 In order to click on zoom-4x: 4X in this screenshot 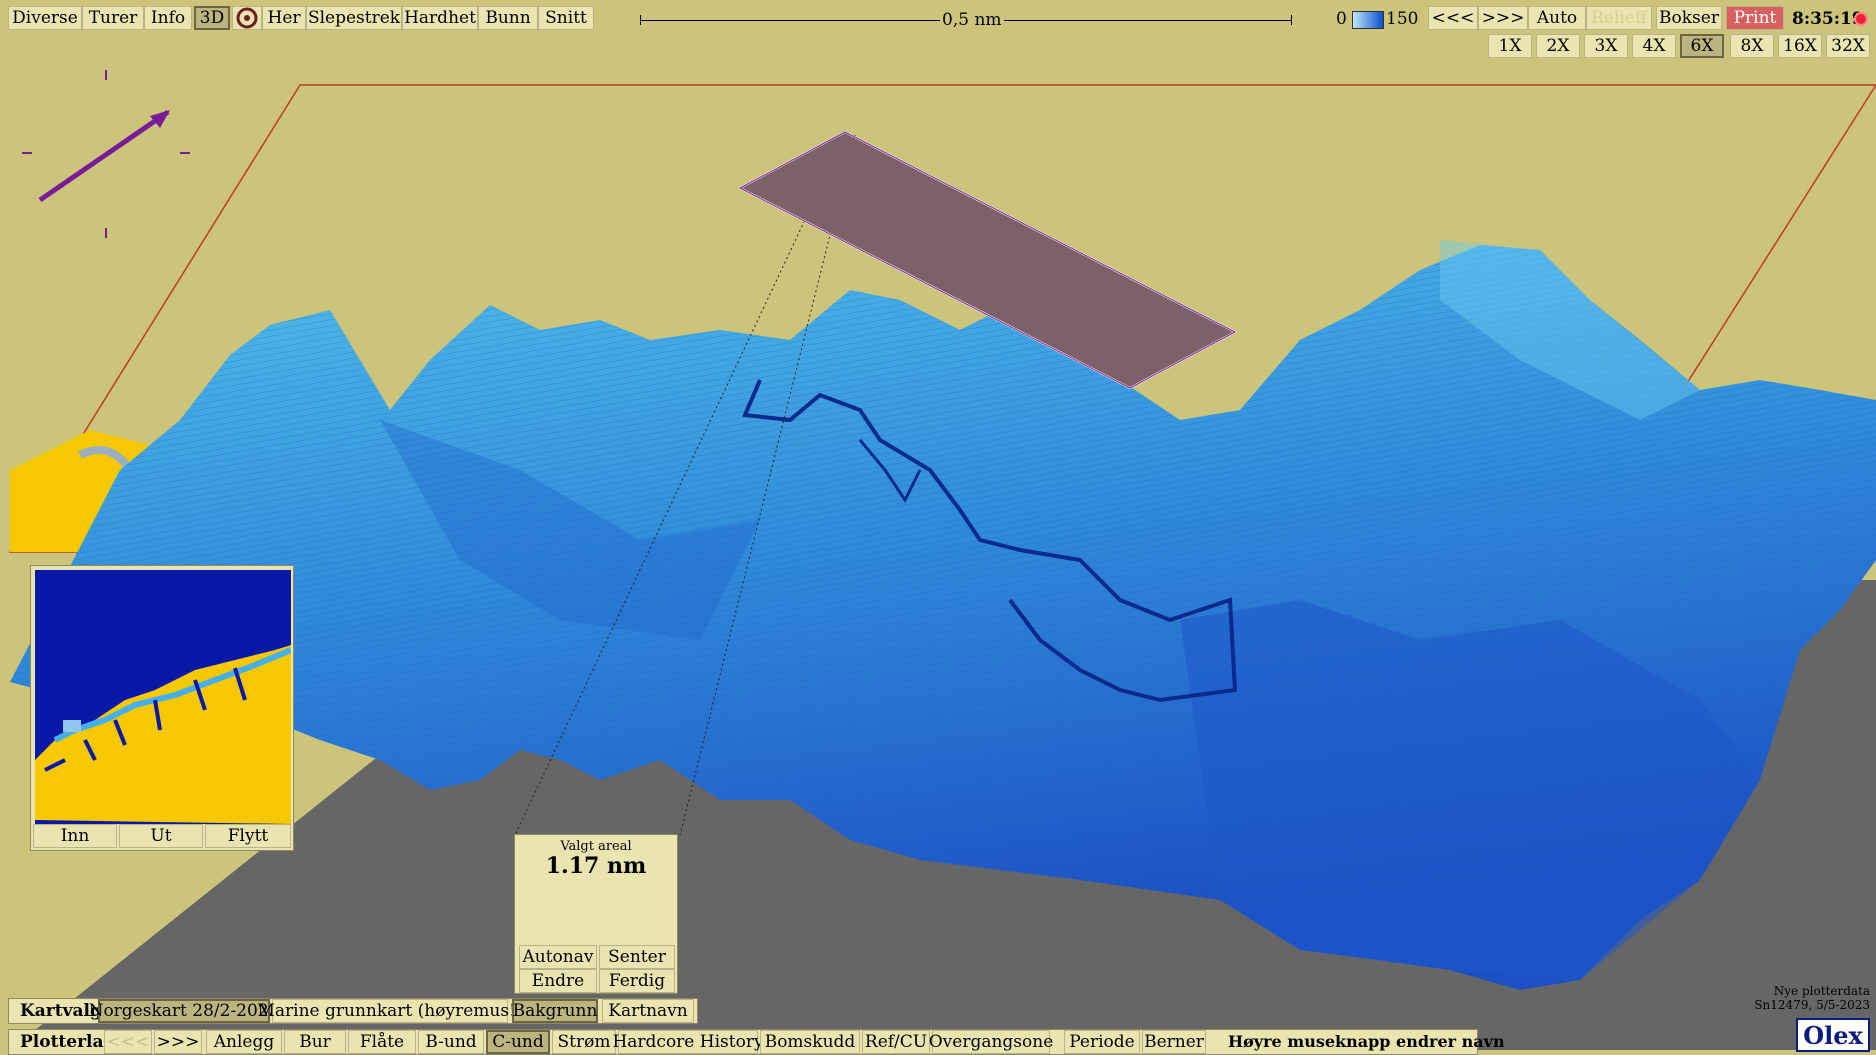, I will do `click(1654, 46)`.